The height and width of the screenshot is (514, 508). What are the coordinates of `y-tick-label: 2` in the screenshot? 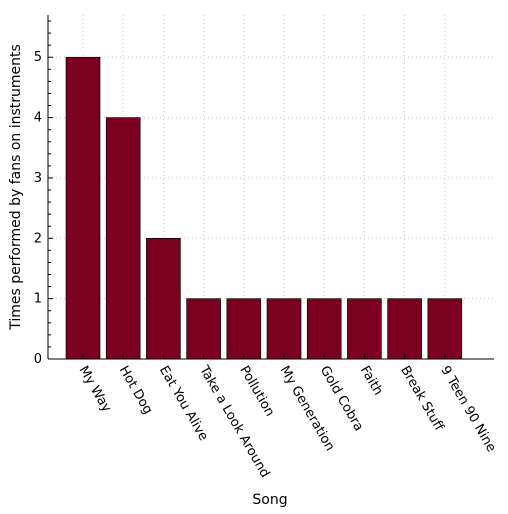 It's located at (38, 238).